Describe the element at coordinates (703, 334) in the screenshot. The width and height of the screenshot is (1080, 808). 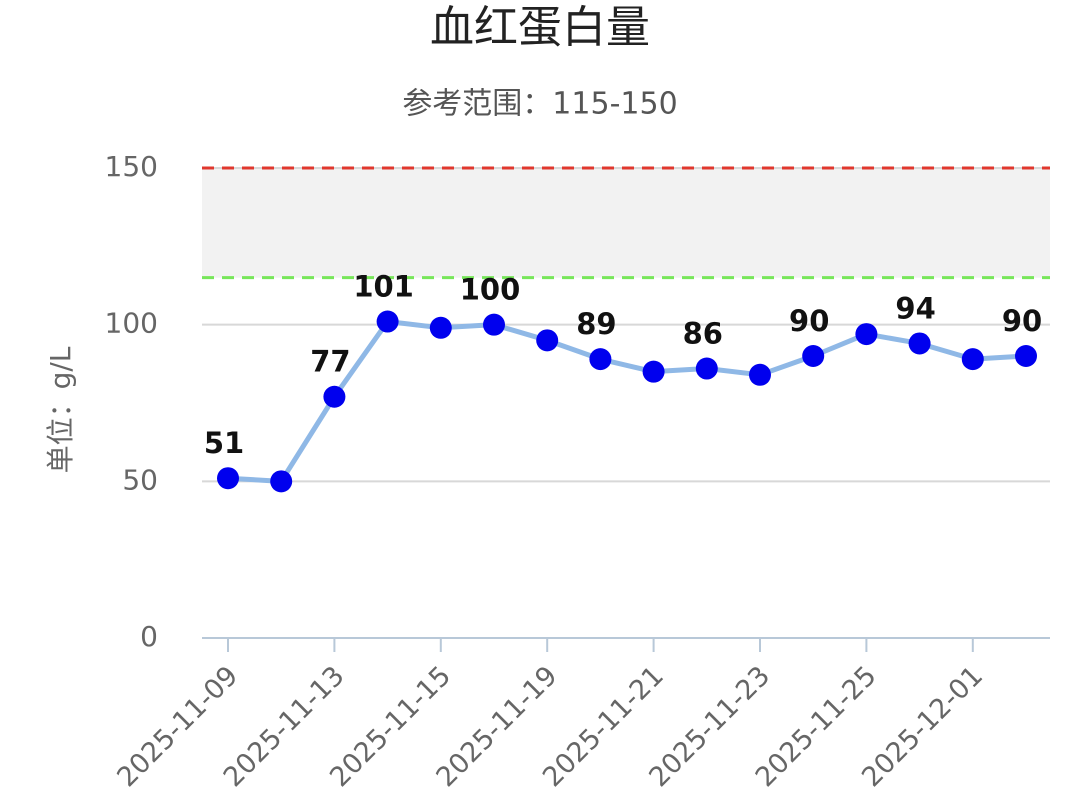
I see `data-label: 86` at that location.